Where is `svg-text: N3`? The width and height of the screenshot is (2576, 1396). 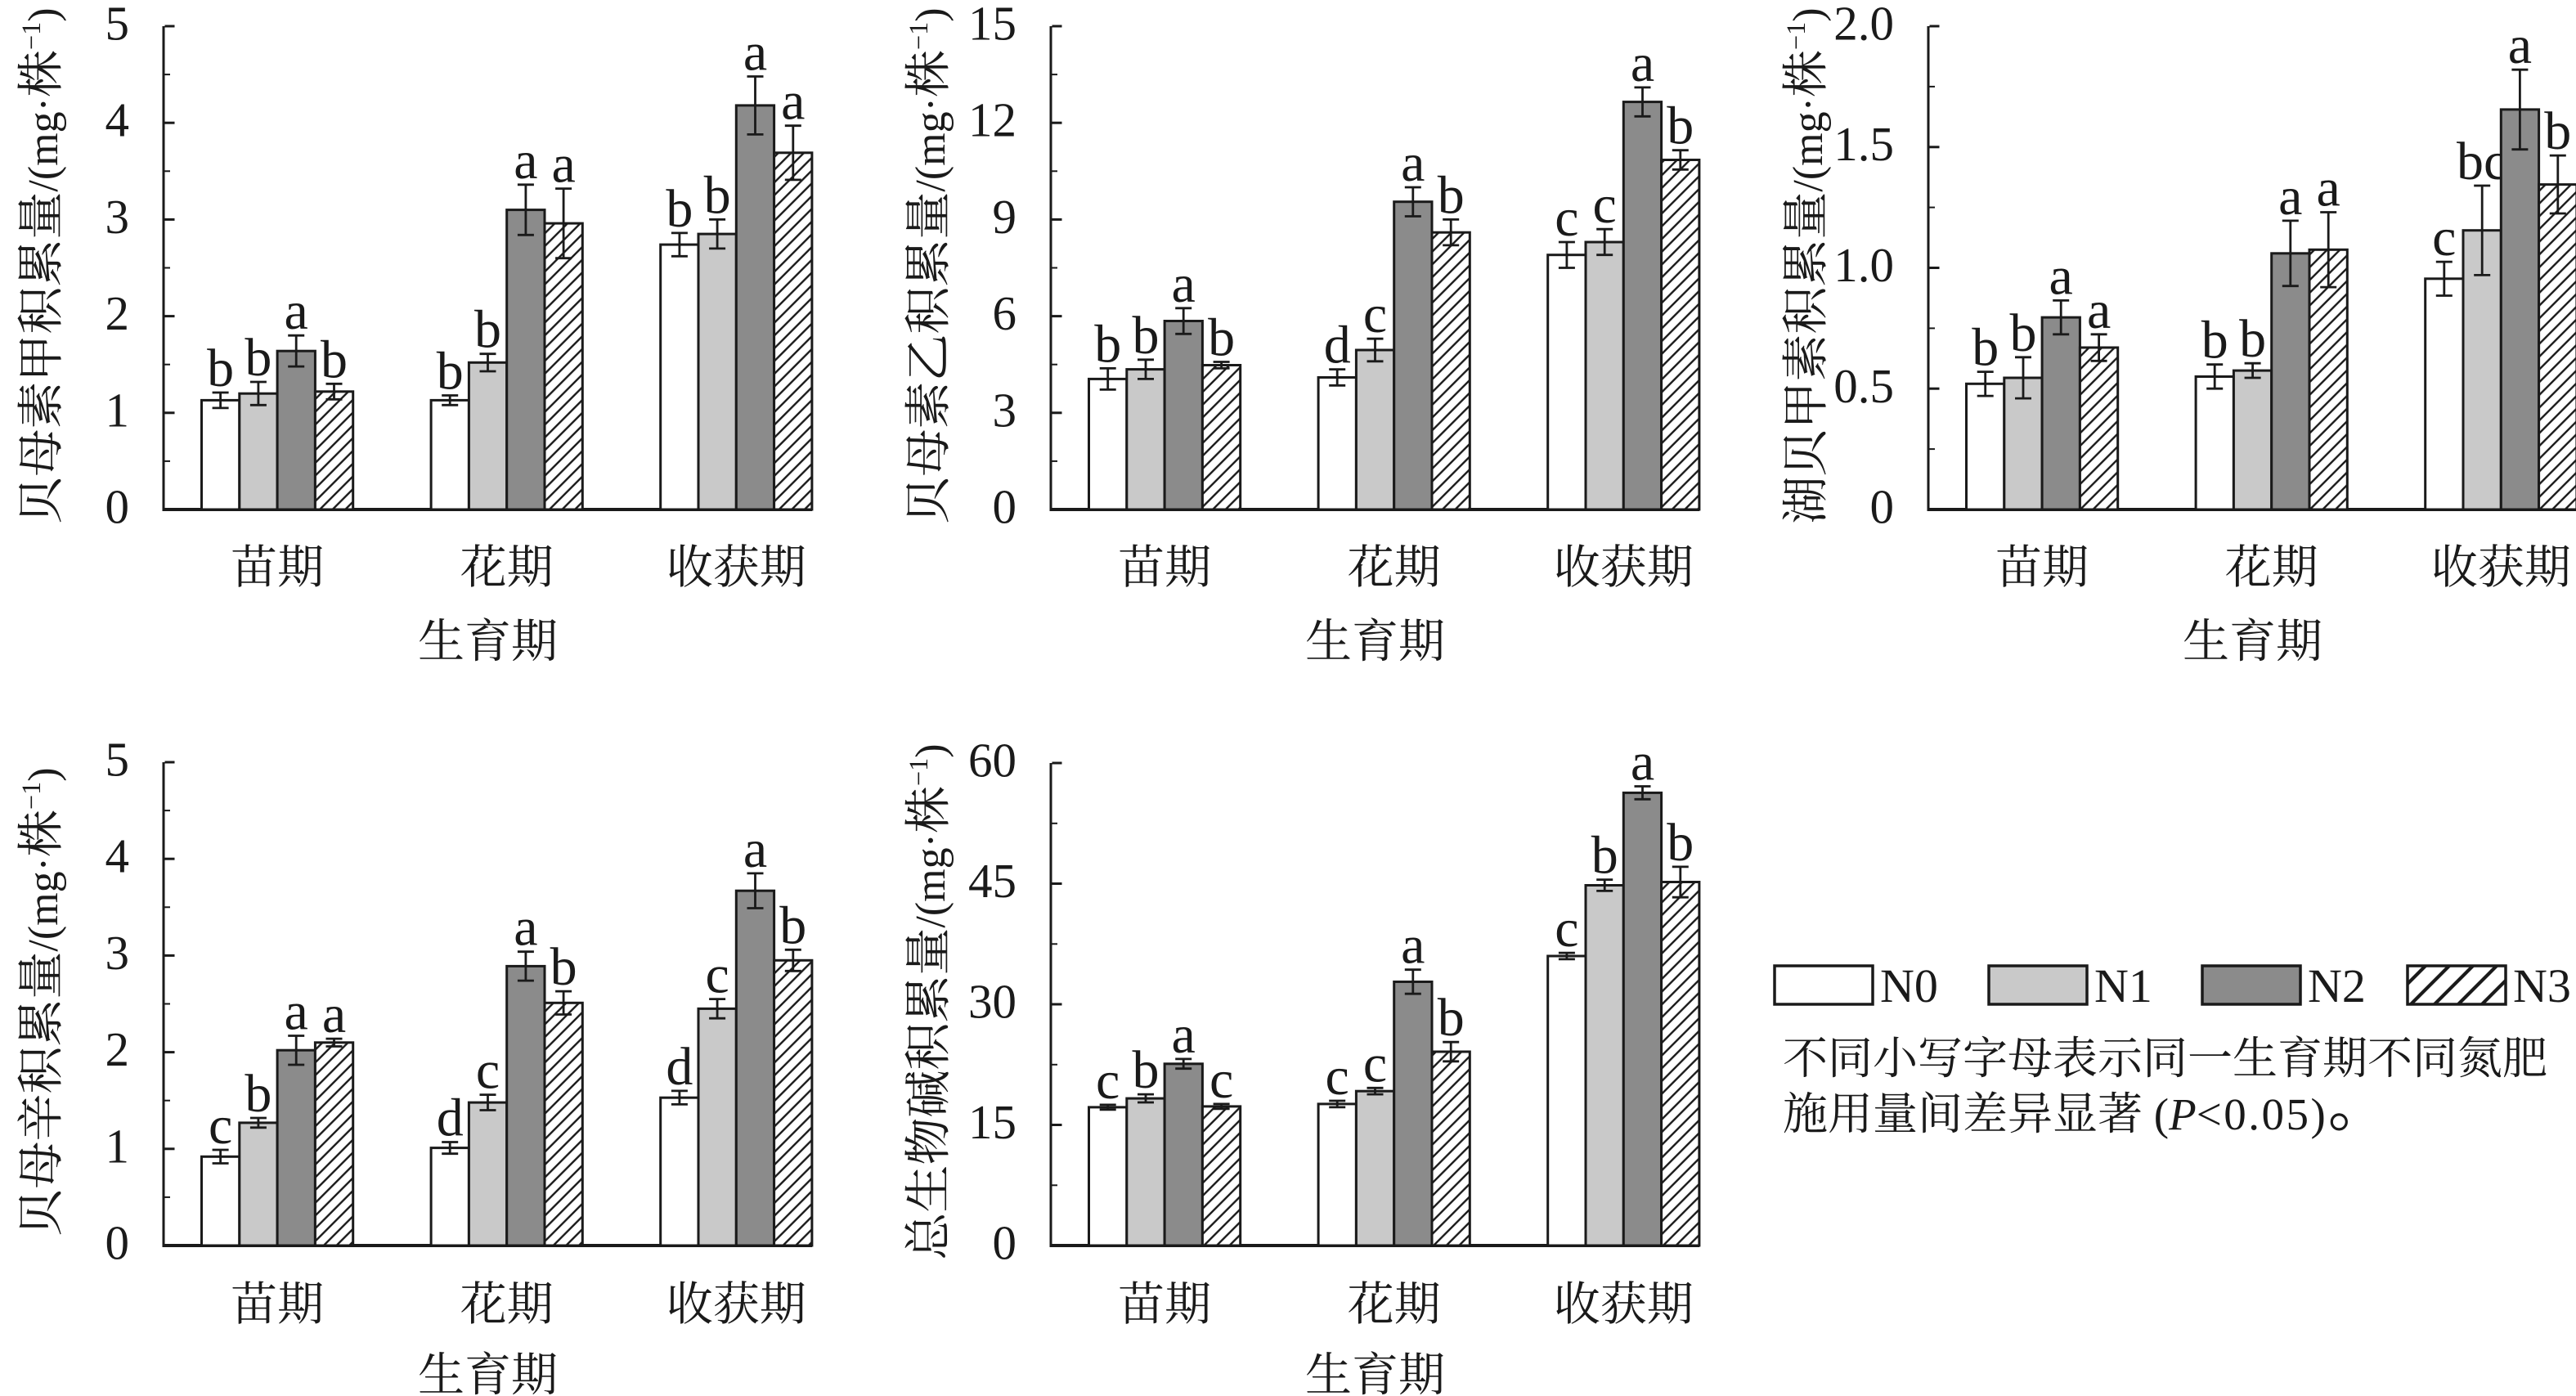 svg-text: N3 is located at coordinates (2542, 985).